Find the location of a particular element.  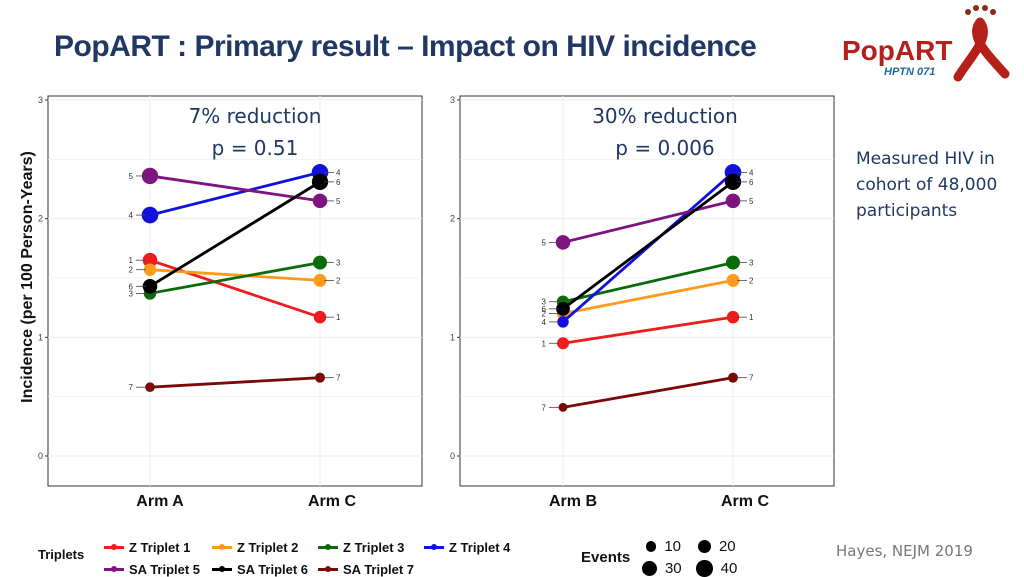

events-legend-item: 40 is located at coordinates (716, 568).